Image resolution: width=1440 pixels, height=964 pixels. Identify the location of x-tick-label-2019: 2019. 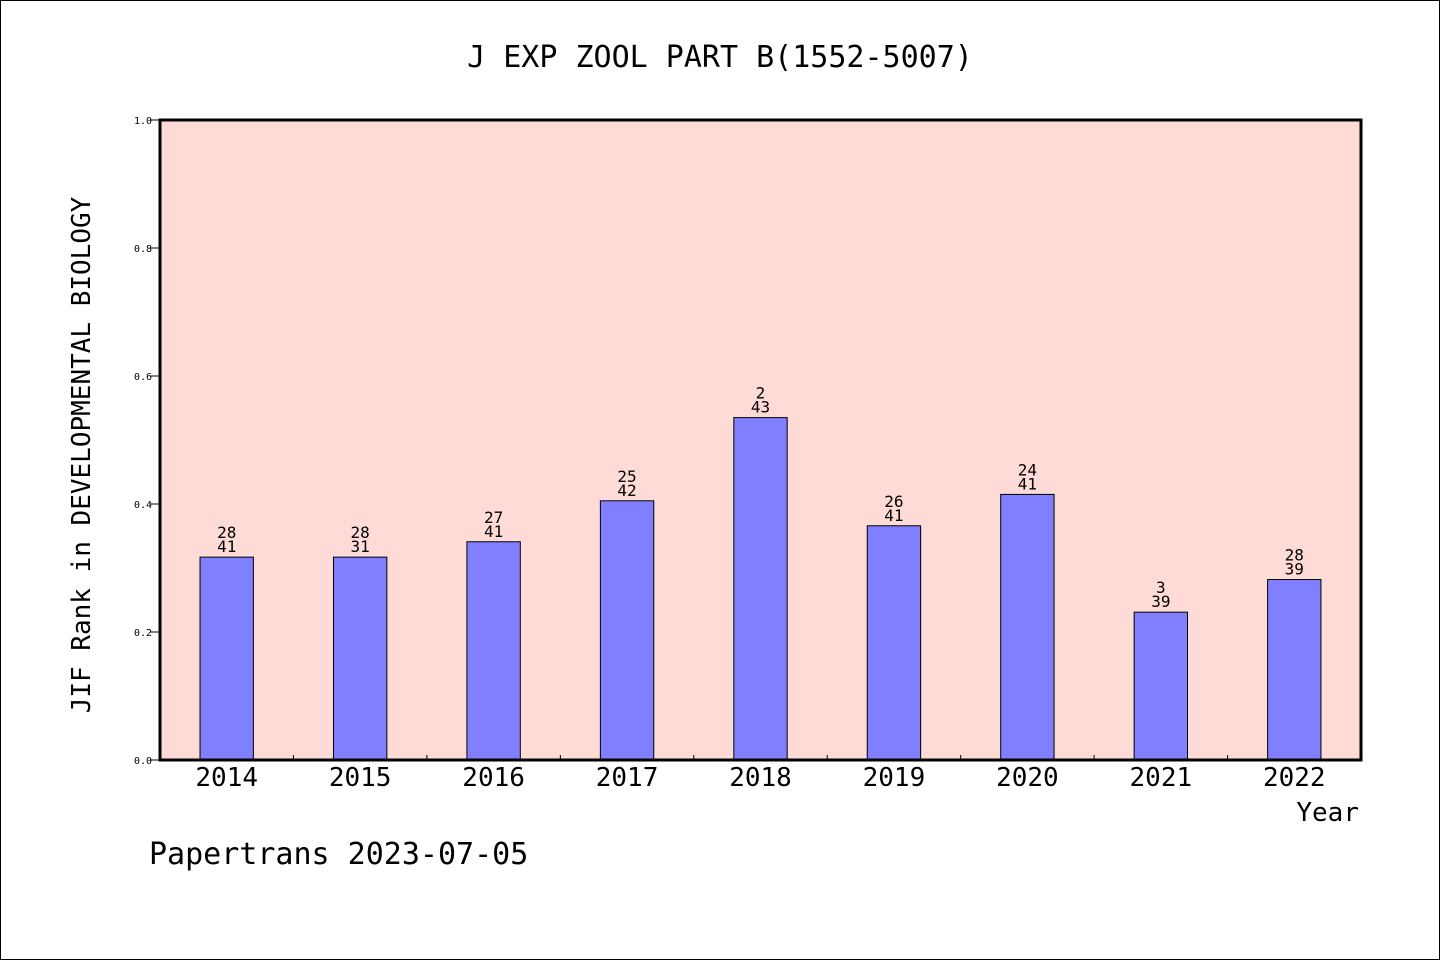
(894, 778).